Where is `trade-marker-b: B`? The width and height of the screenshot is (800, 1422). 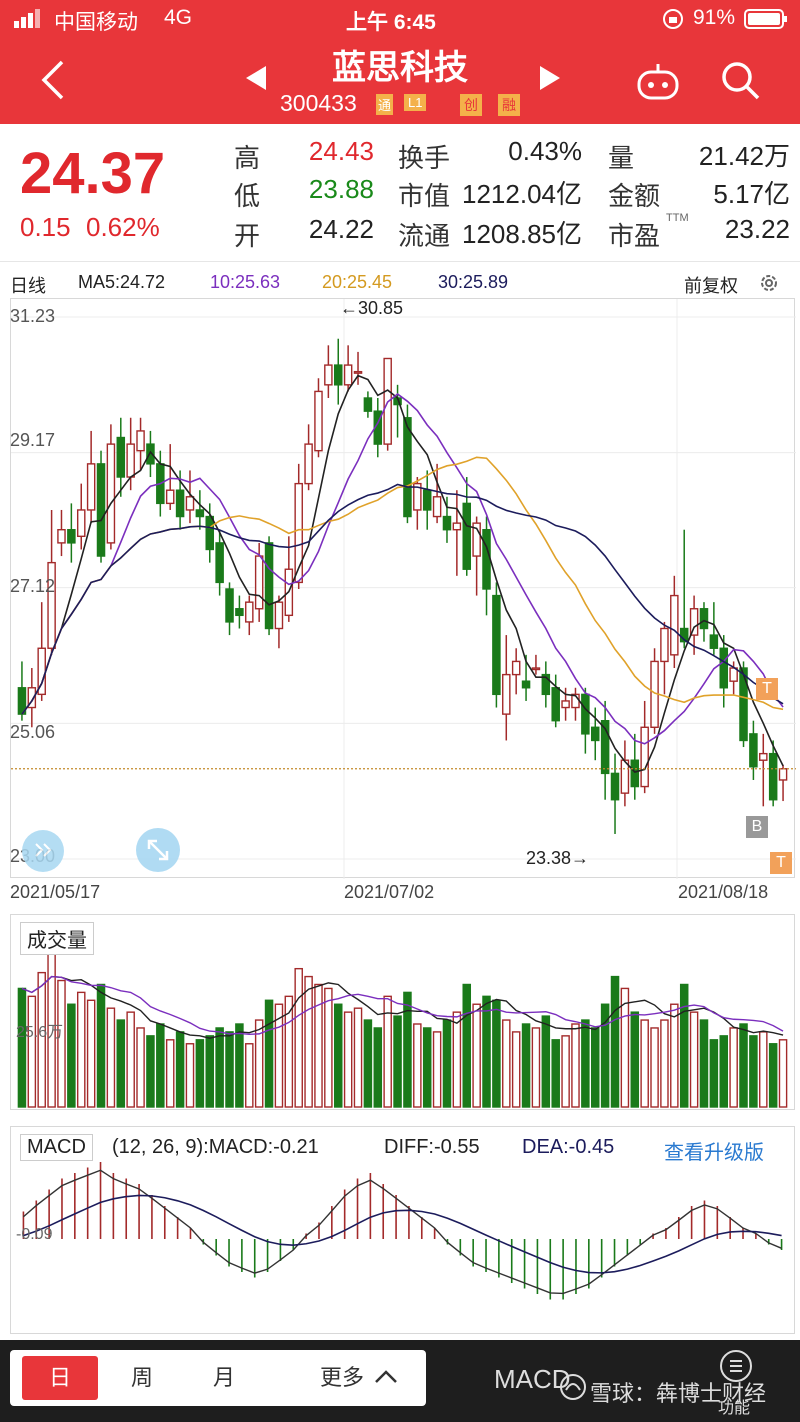
trade-marker-b: B is located at coordinates (757, 827).